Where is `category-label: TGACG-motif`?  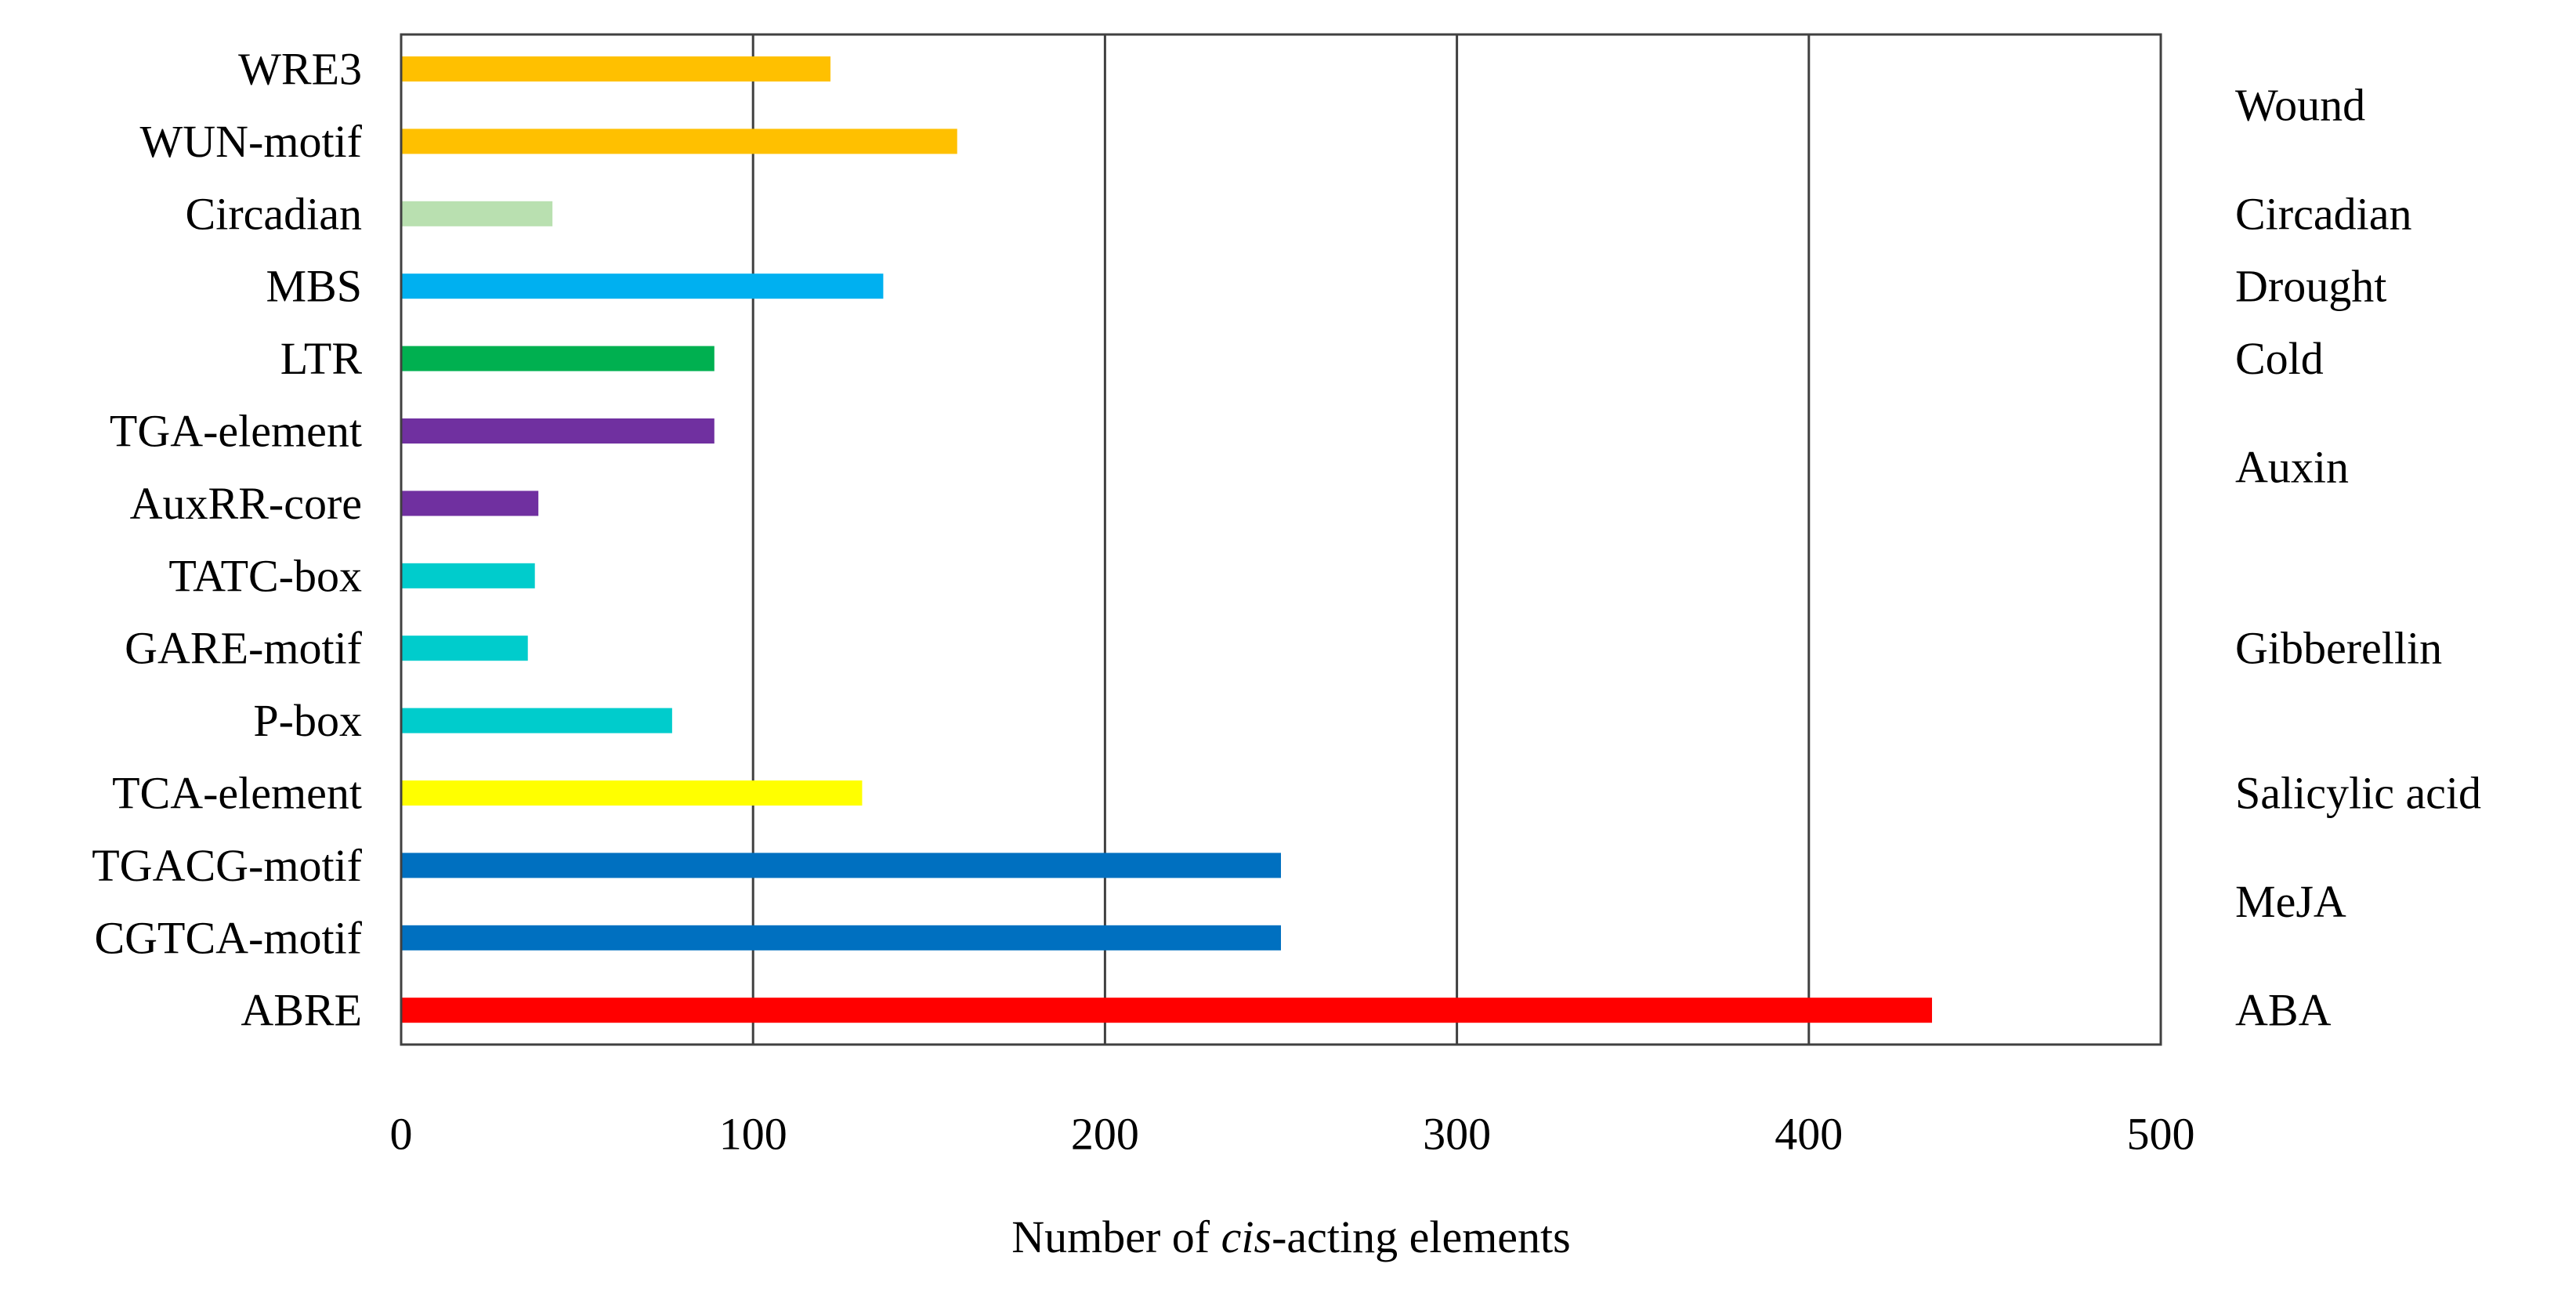
category-label: TGACG-motif is located at coordinates (227, 865).